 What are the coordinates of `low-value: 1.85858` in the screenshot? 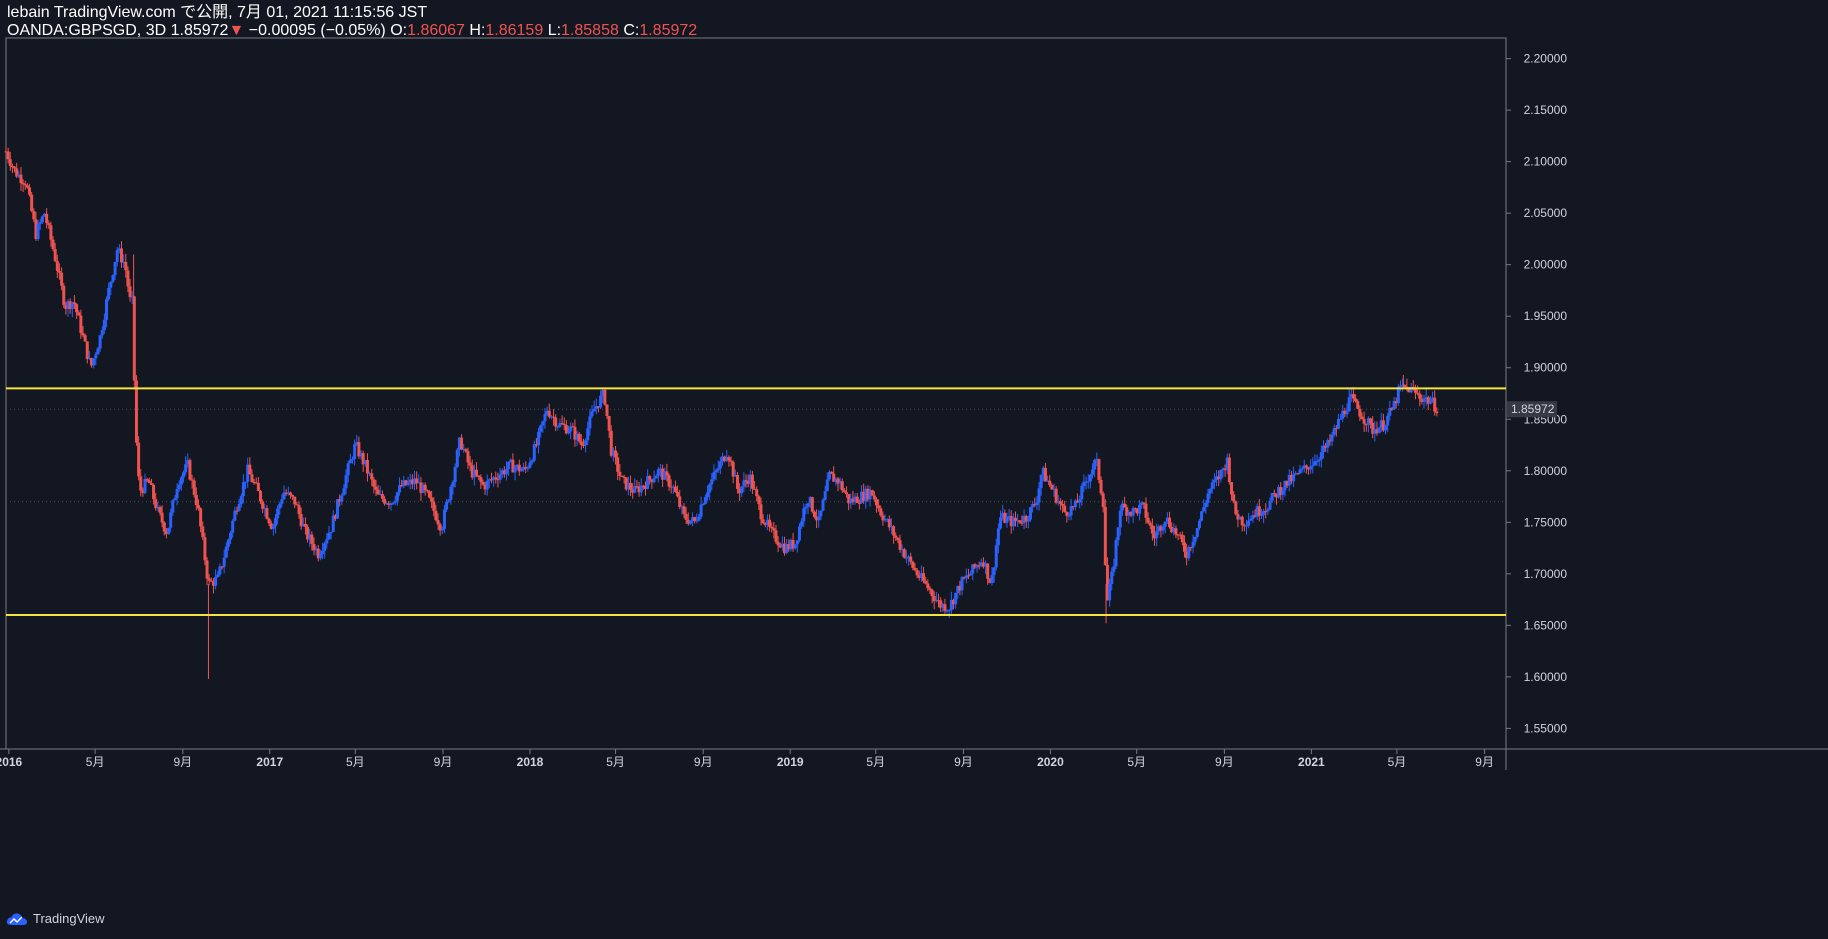 It's located at (590, 30).